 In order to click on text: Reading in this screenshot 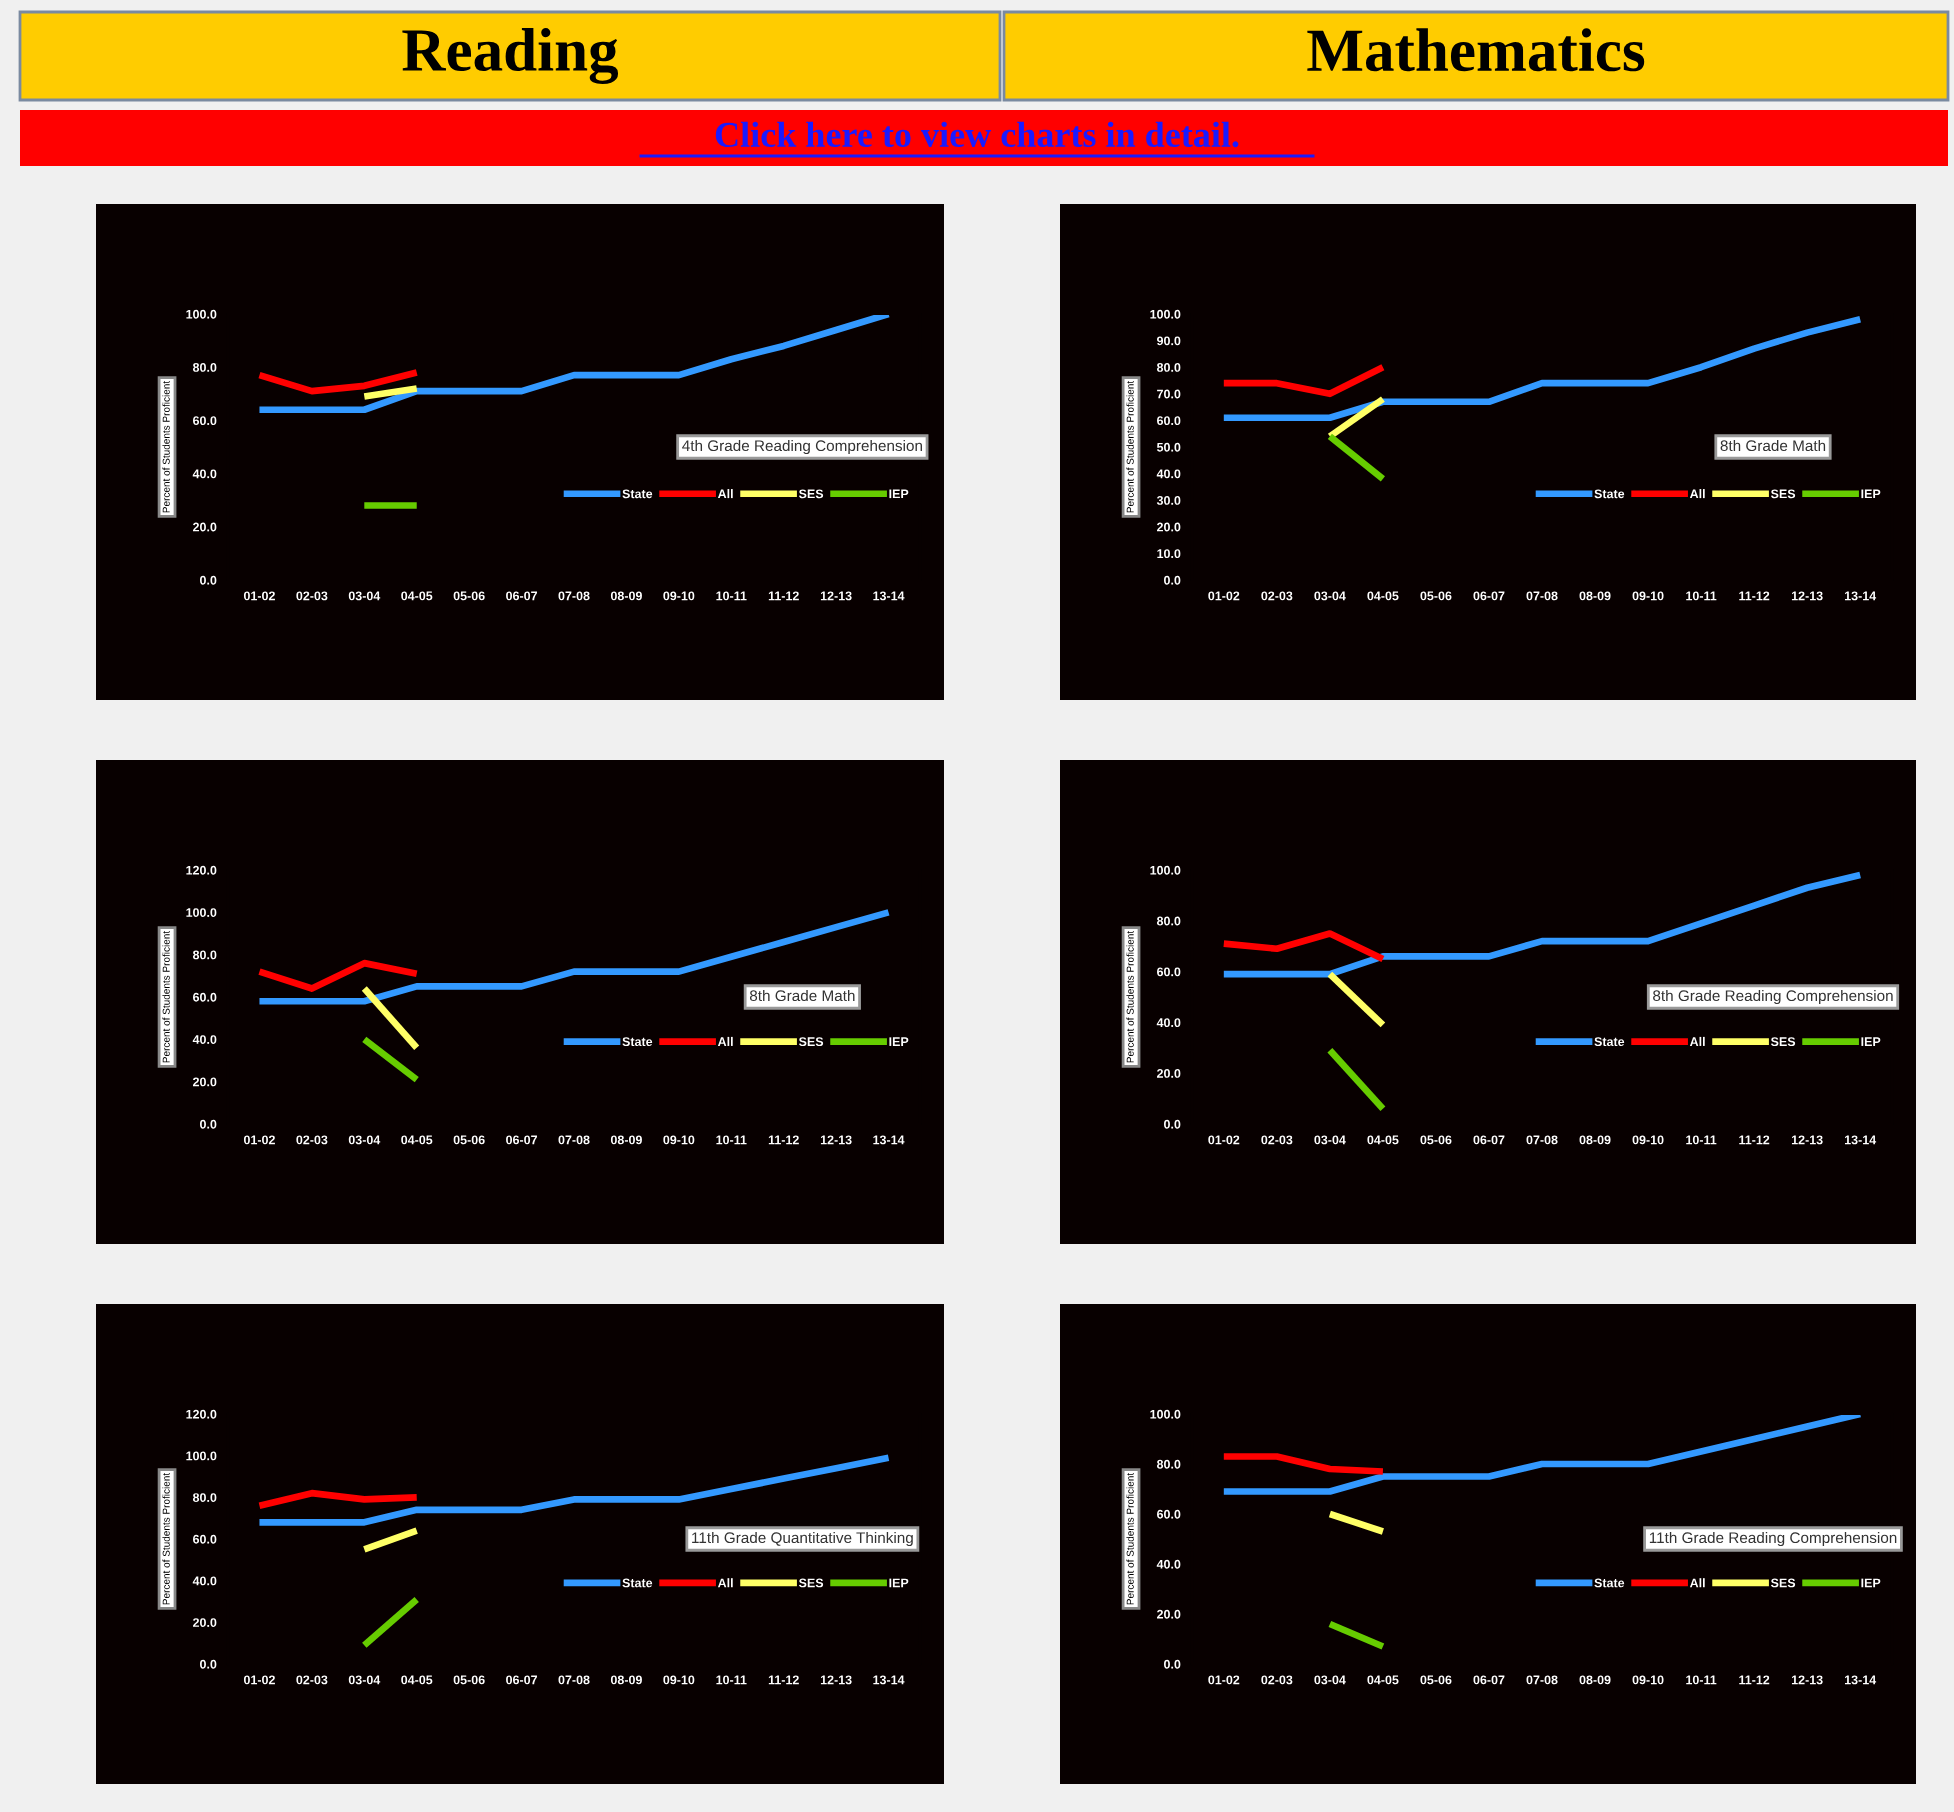, I will do `click(510, 56)`.